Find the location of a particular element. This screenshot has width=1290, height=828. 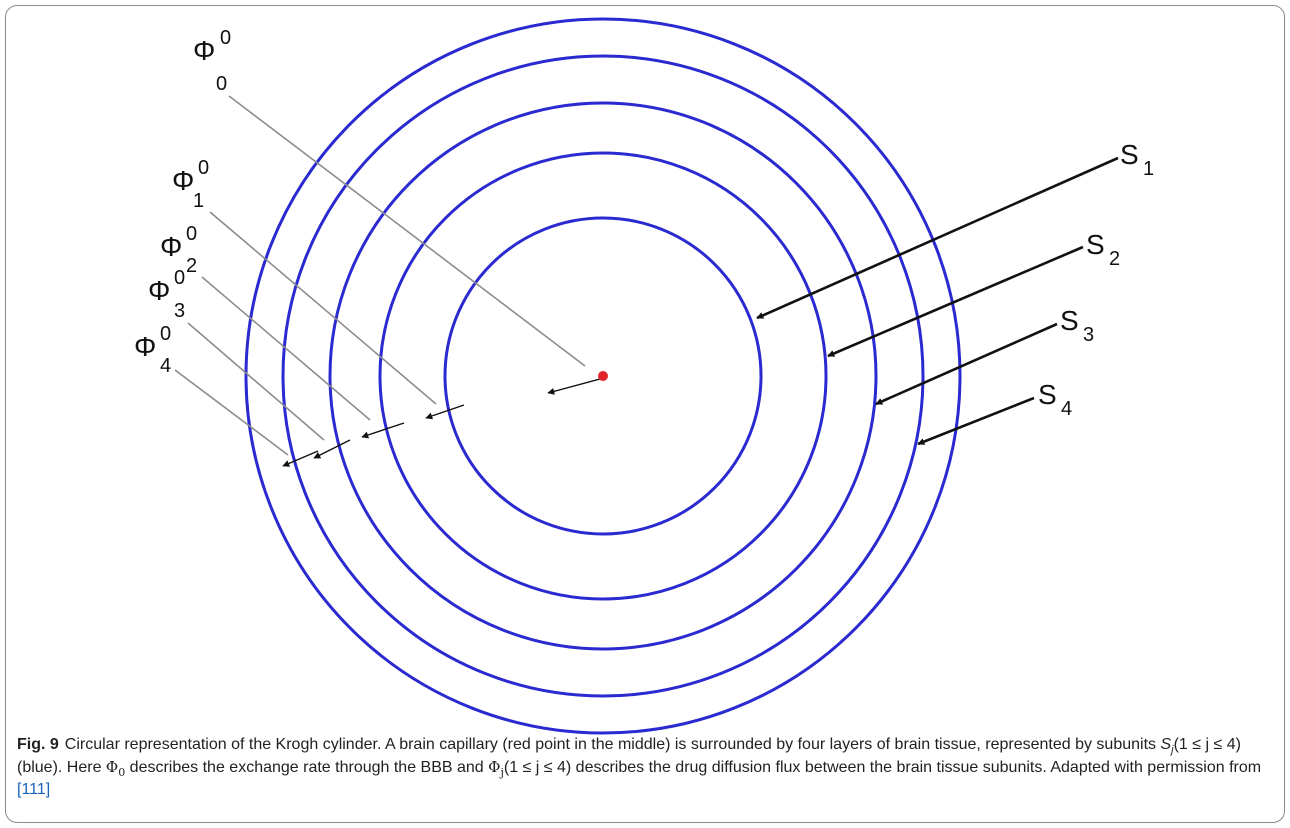

phi-label-1: Φ 0 1 is located at coordinates (190, 184).